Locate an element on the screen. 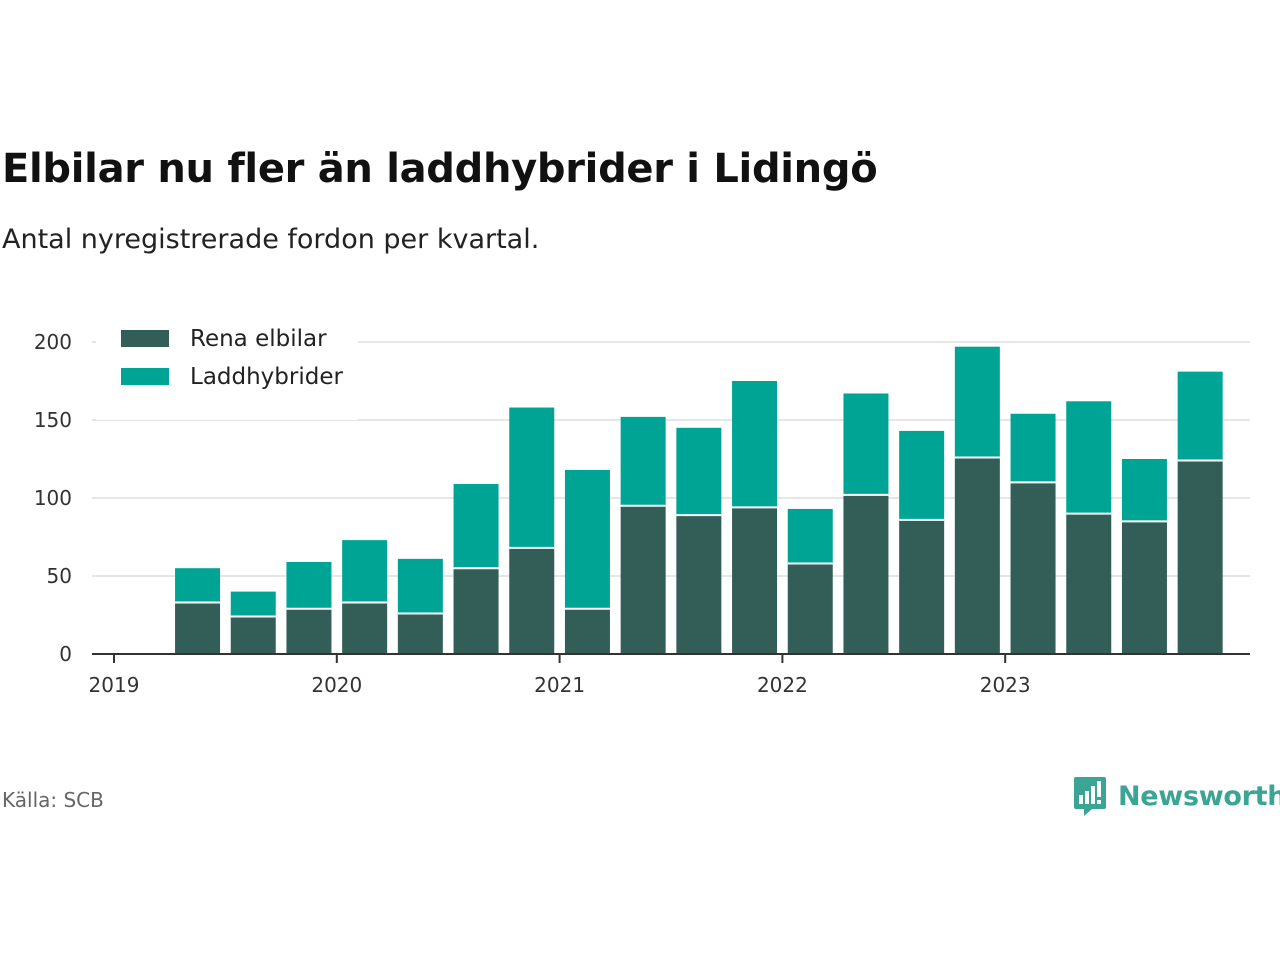  x-tick-label: 2021 is located at coordinates (559, 685).